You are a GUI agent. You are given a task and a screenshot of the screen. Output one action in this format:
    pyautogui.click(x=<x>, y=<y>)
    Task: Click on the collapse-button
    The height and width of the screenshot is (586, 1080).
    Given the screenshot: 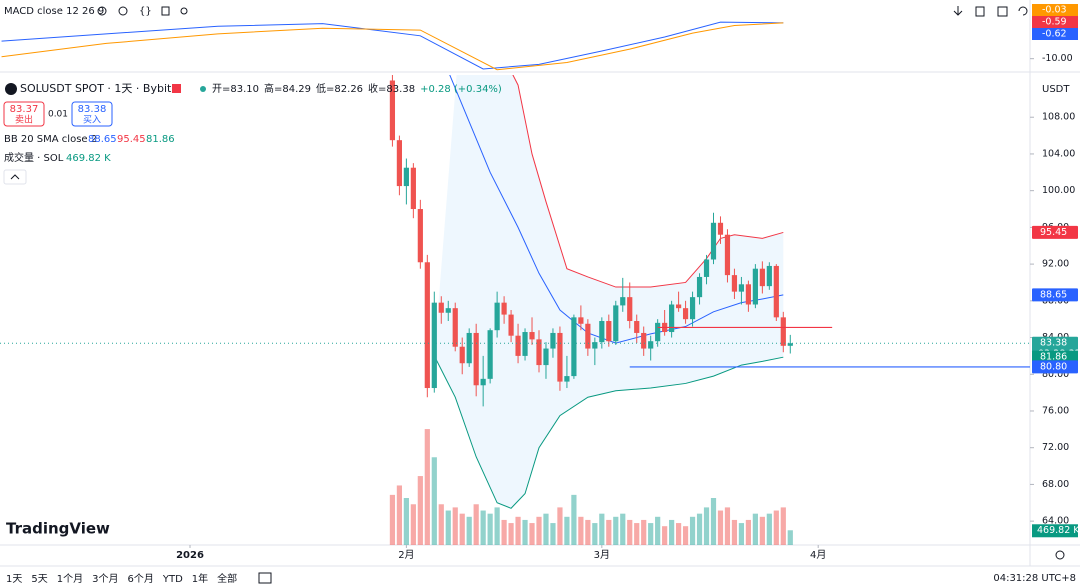 What is the action you would take?
    pyautogui.click(x=15, y=177)
    